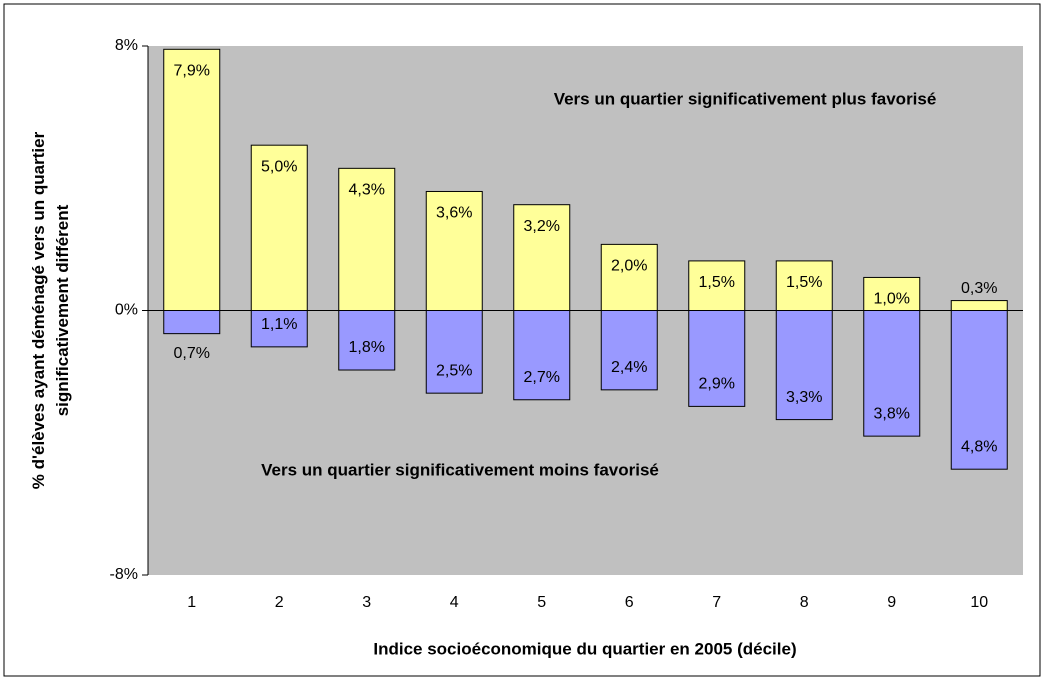 This screenshot has height=680, width=1045. I want to click on value-label: 3,3%, so click(804, 397).